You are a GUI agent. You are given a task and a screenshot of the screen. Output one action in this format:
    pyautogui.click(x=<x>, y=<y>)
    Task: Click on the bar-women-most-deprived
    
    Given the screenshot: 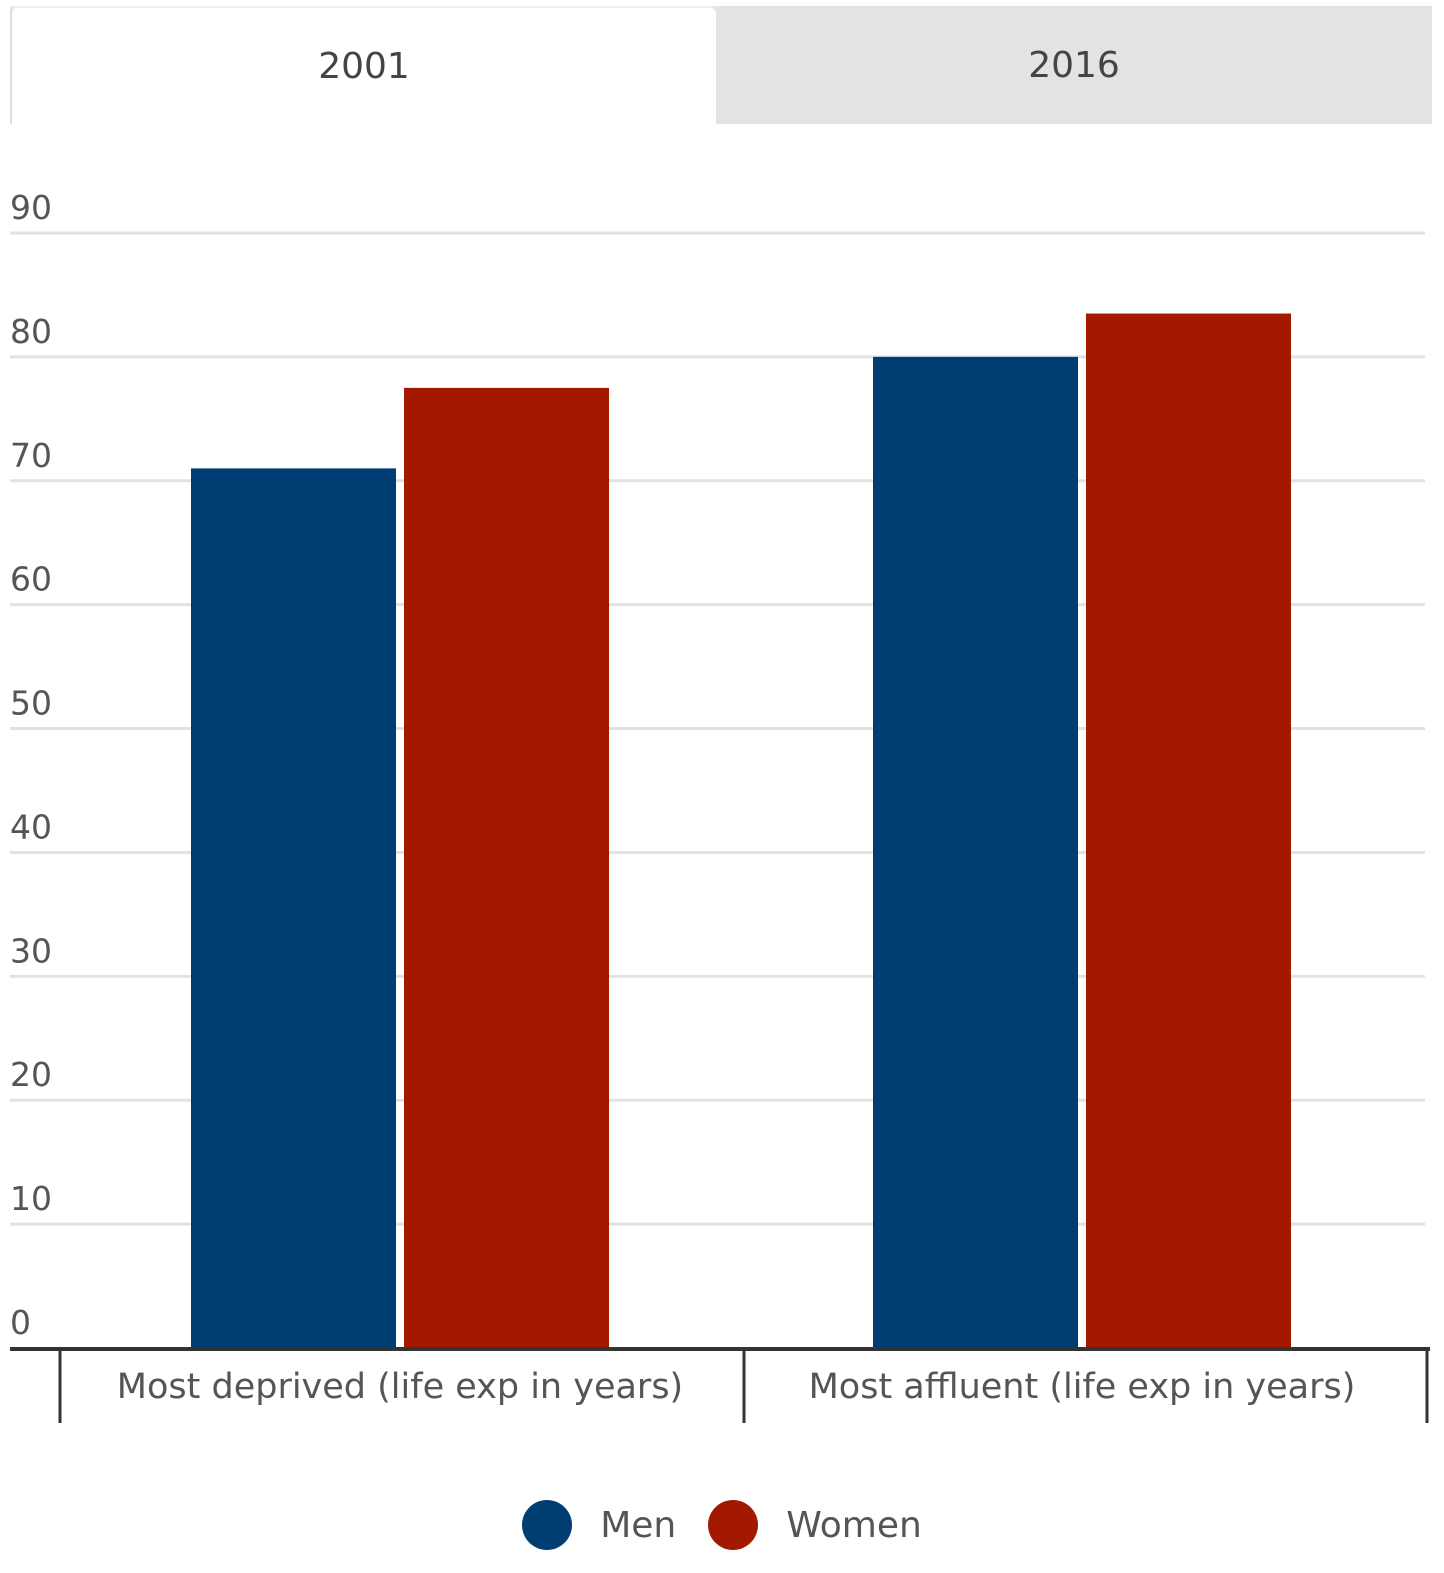 What is the action you would take?
    pyautogui.click(x=506, y=868)
    